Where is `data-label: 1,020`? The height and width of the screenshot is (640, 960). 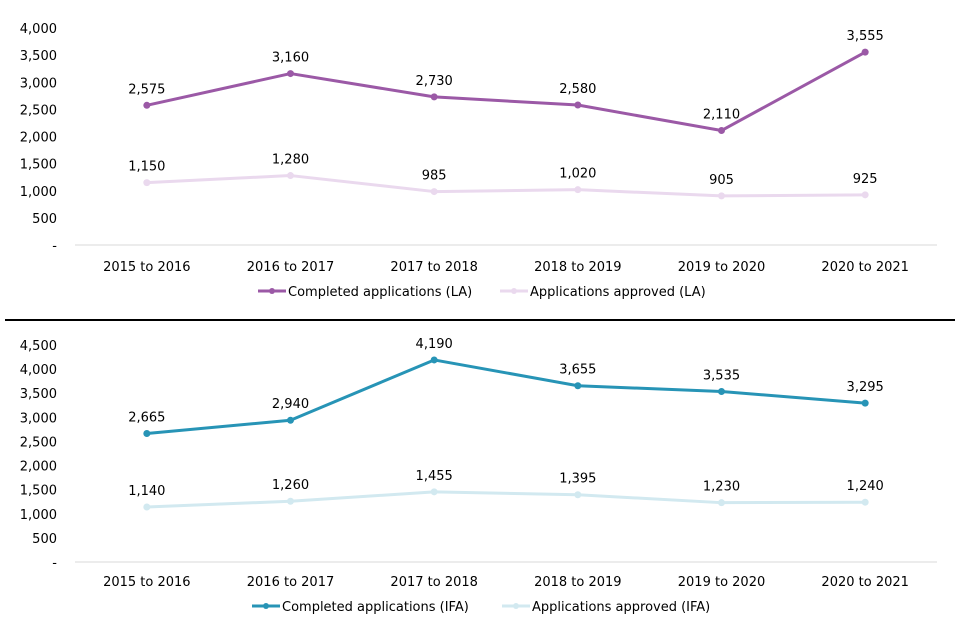 data-label: 1,020 is located at coordinates (577, 174).